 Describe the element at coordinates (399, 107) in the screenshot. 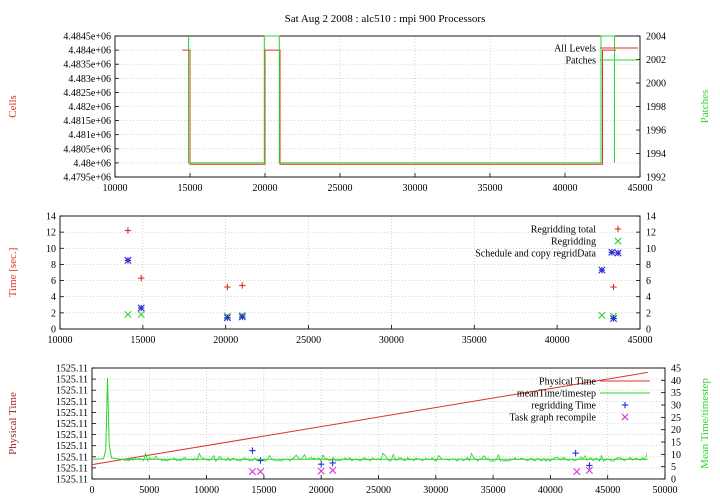

I see `series-line-all-levels` at that location.